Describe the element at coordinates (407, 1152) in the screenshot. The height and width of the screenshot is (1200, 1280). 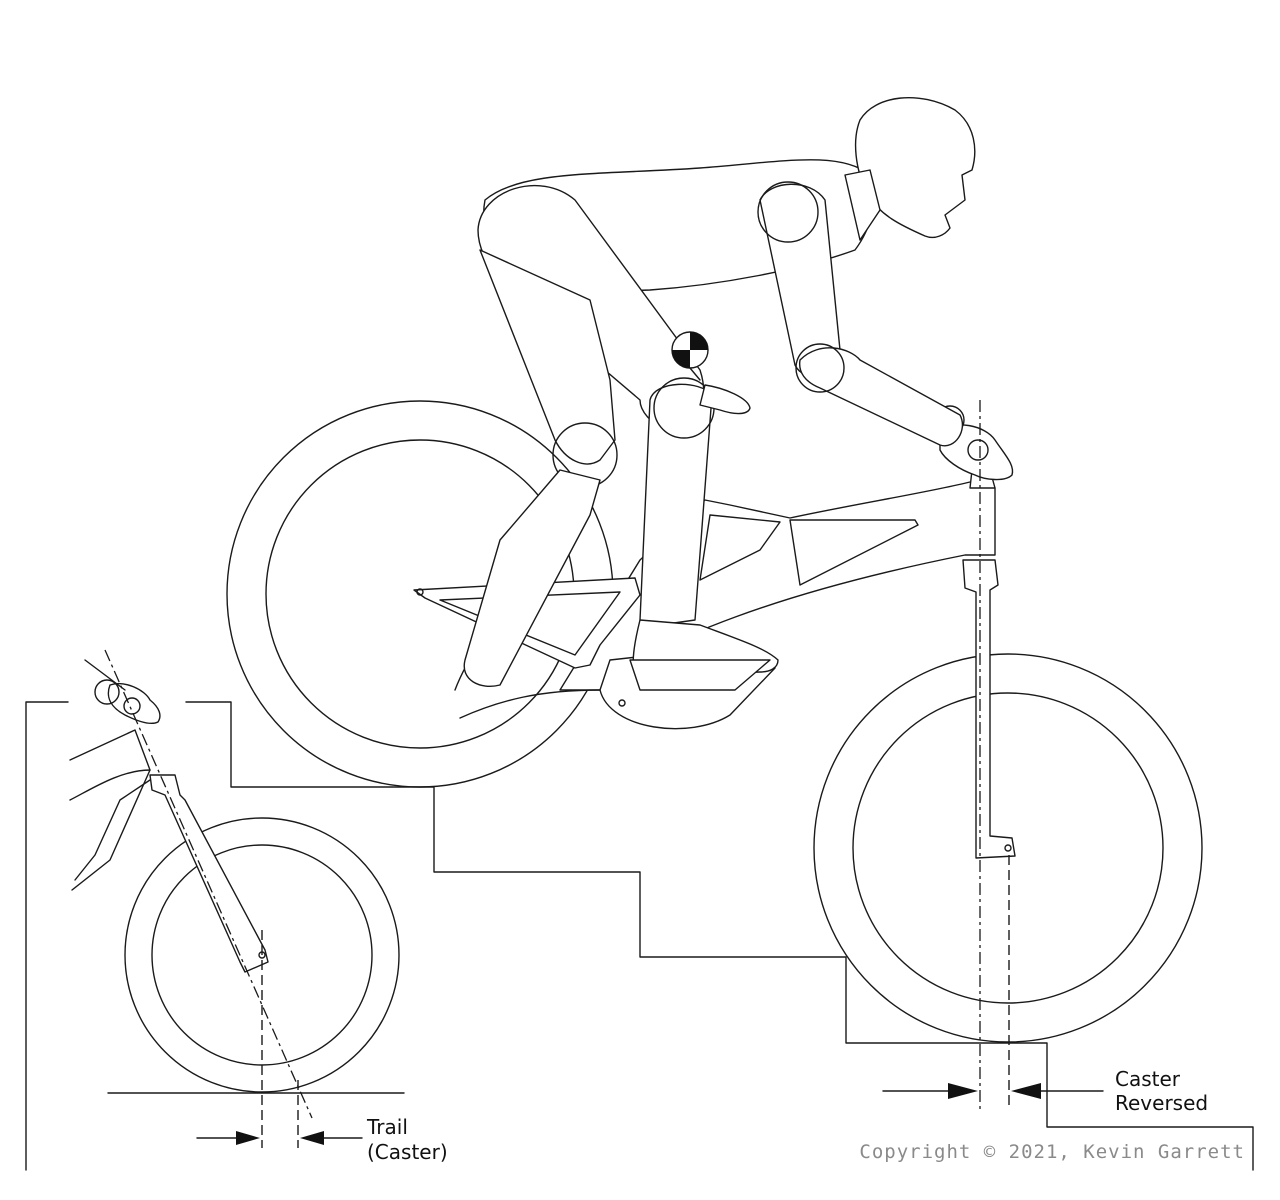
I see `trail-label-line2: (Caster)` at that location.